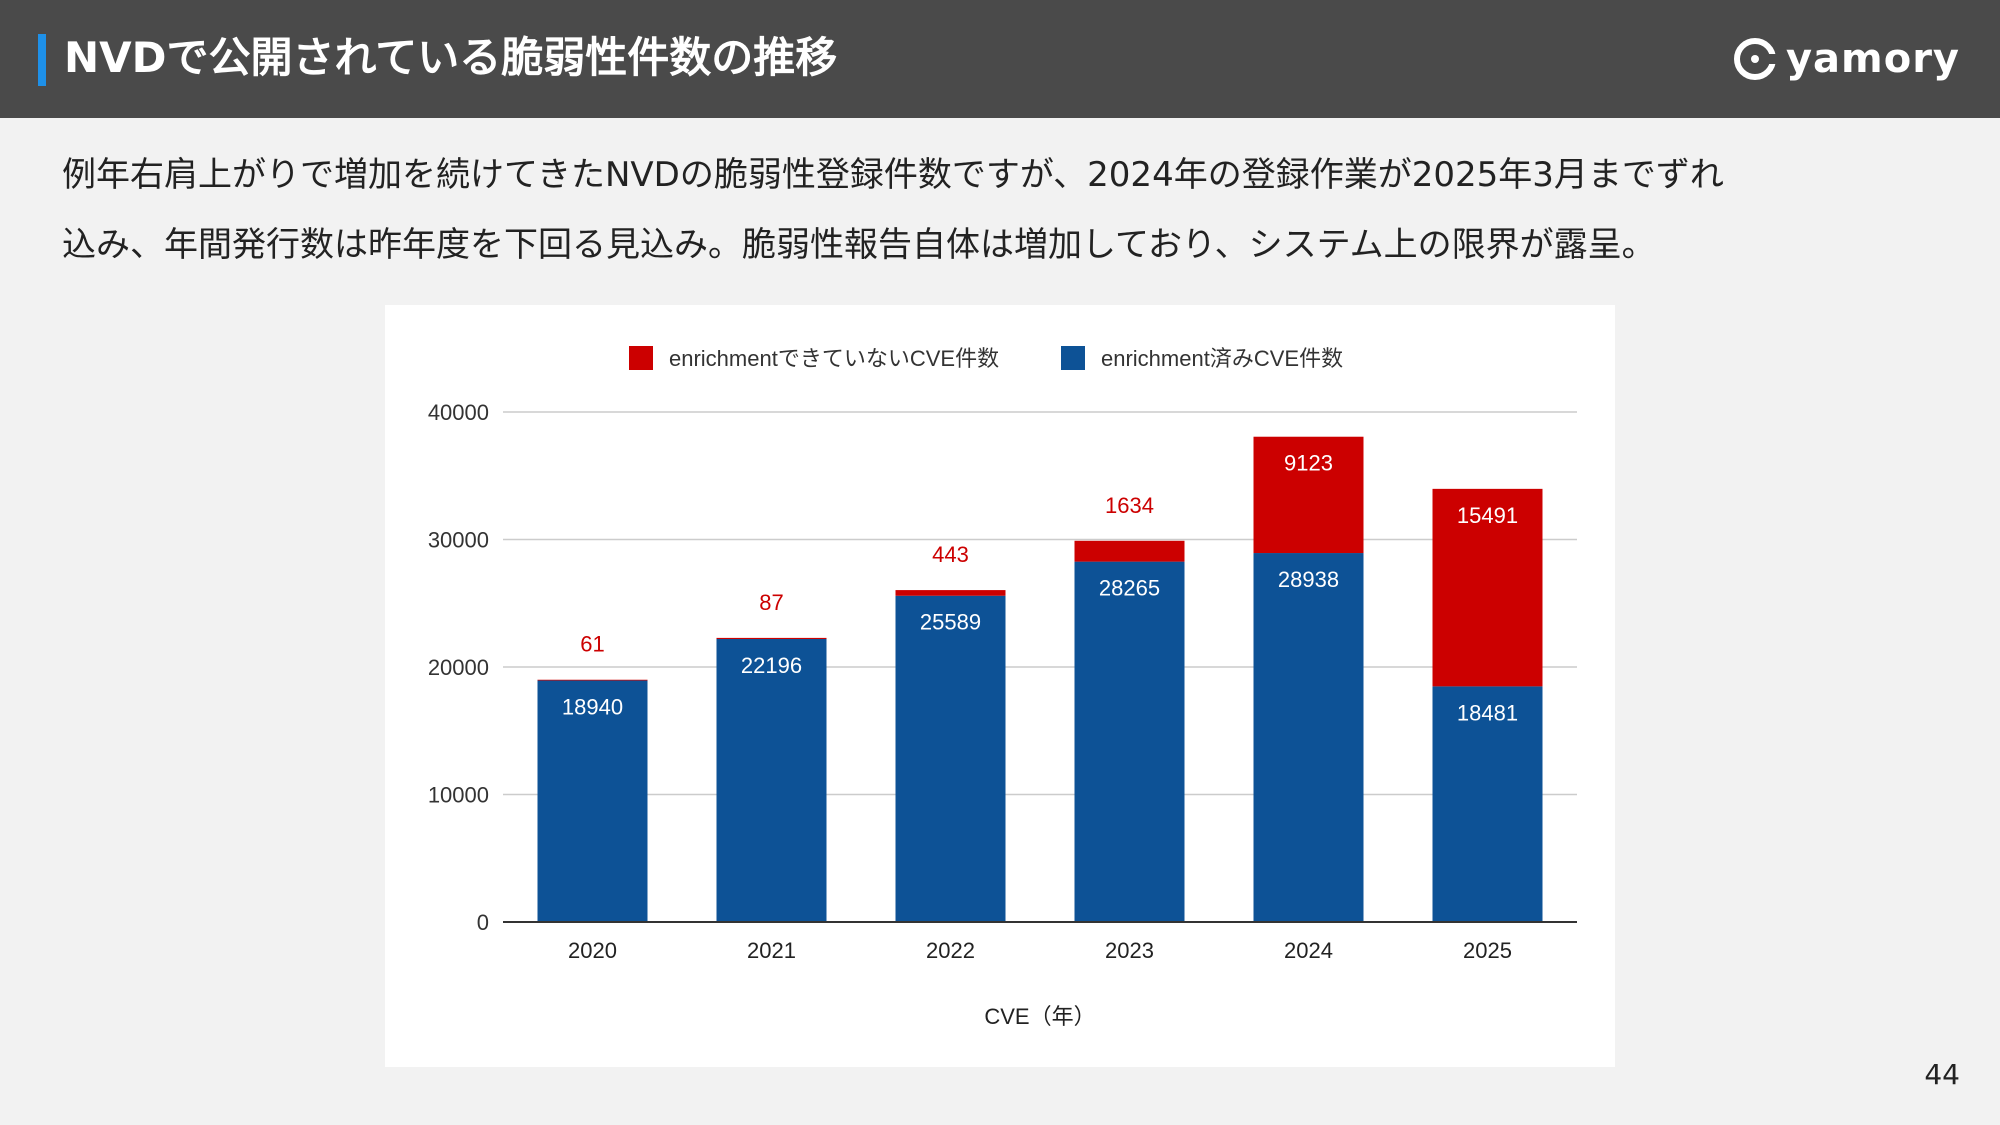 This screenshot has width=2000, height=1125. Describe the element at coordinates (458, 540) in the screenshot. I see `y-tick-label-30000: 30000` at that location.